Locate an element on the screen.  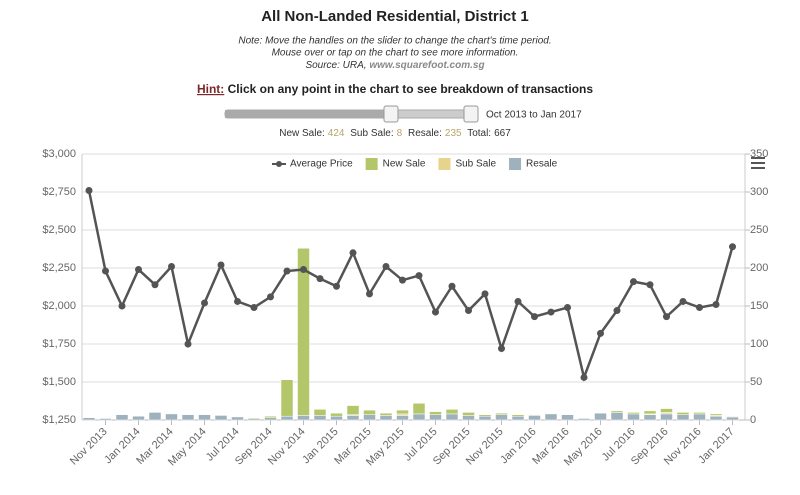
hint-label: Hint: is located at coordinates (210, 89).